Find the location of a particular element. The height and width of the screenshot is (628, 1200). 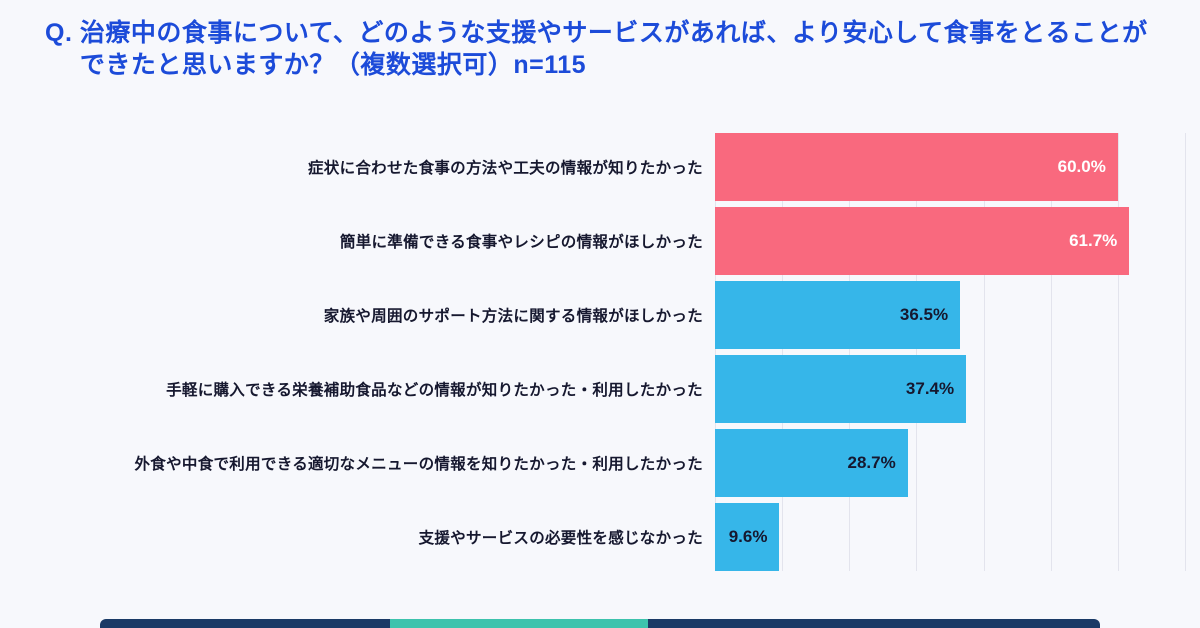

category-label: 外食や中食で利用できる適切なメニューの情報を知りたかった・利用したかった is located at coordinates (418, 464).